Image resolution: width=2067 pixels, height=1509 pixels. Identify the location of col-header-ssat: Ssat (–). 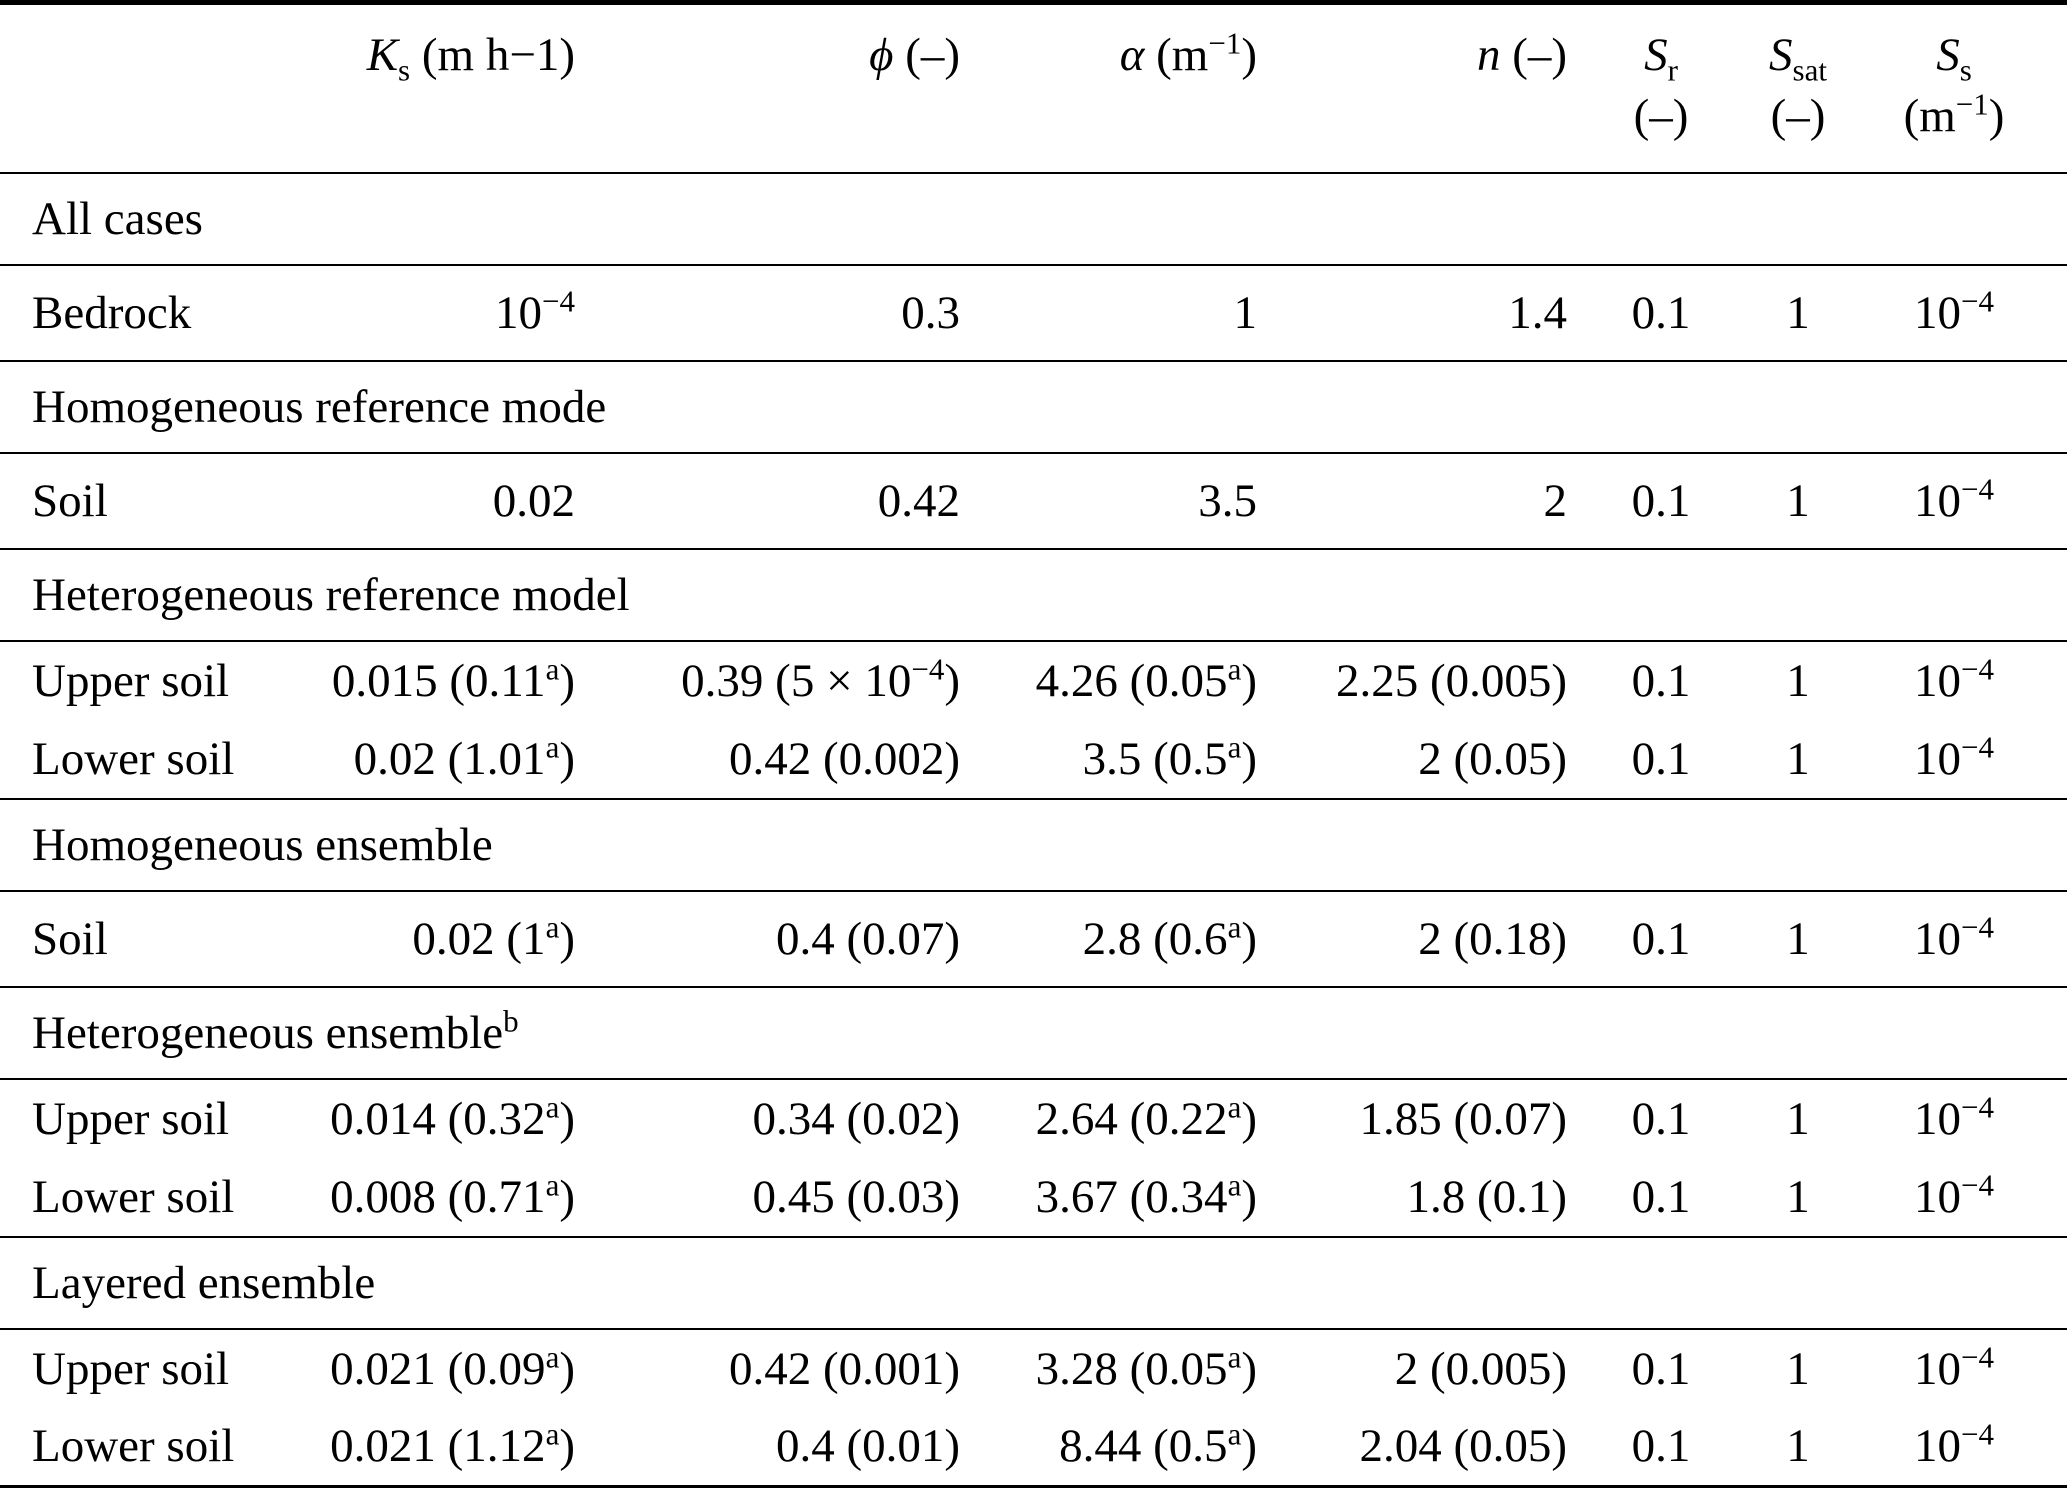
(1798, 88).